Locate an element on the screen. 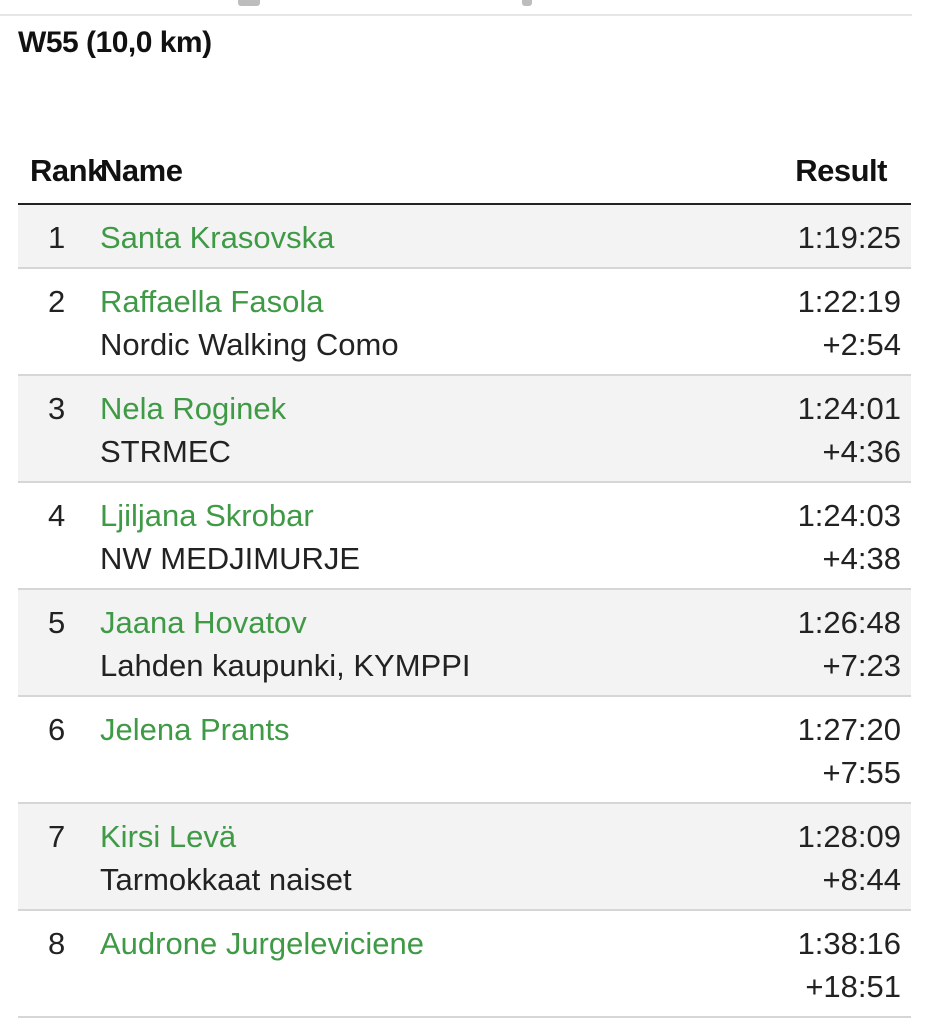 The width and height of the screenshot is (929, 1024). result-cell: 1:19:25 is located at coordinates (811, 241).